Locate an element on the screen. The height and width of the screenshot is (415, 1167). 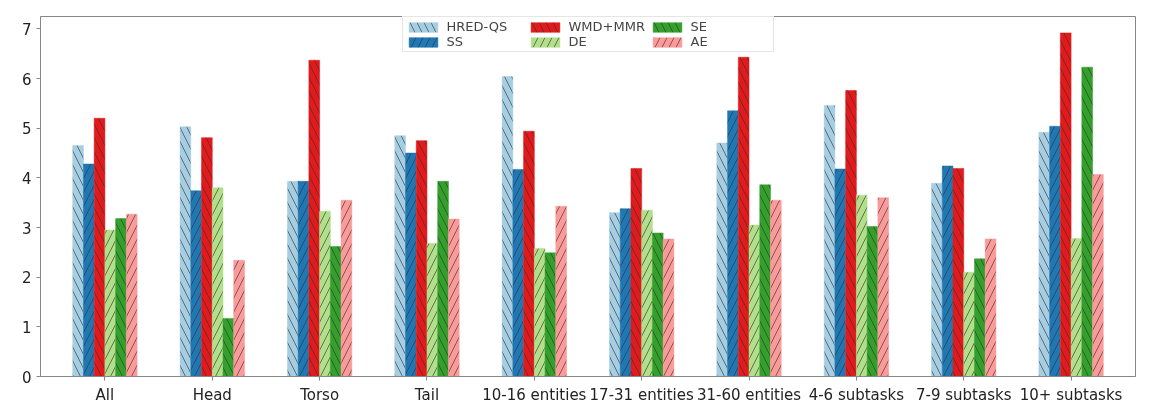
legend-label: HRED-QS is located at coordinates (477, 26).